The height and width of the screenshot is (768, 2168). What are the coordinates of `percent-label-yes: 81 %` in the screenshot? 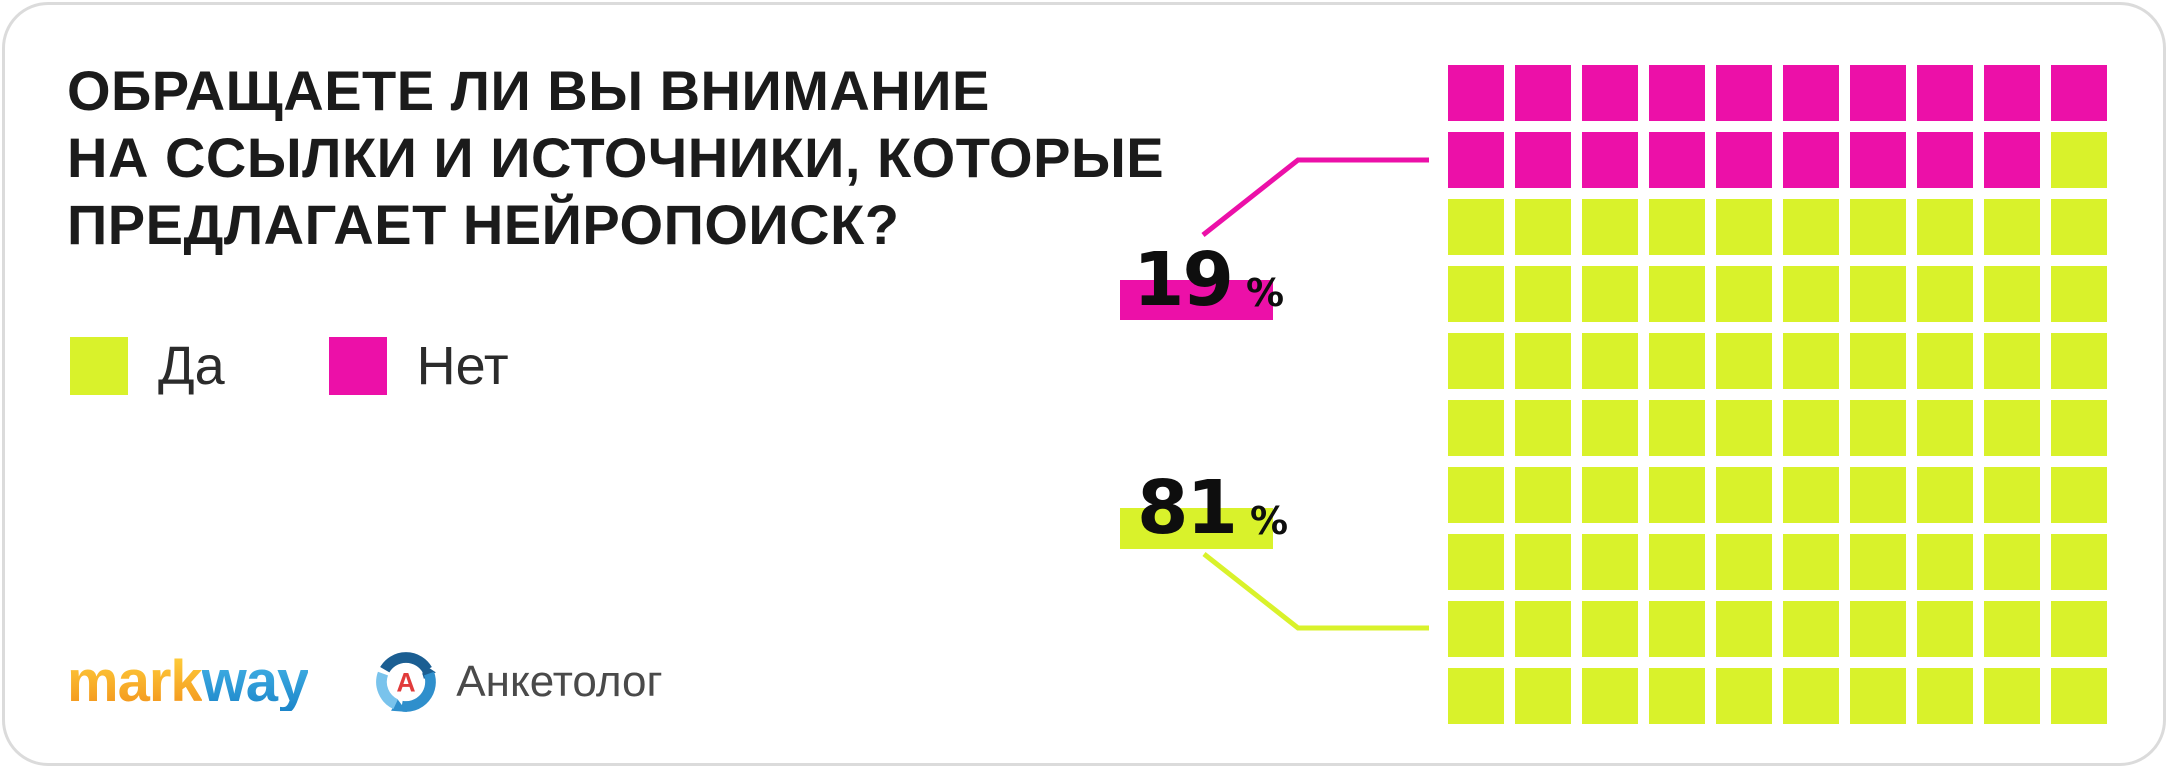 It's located at (1212, 508).